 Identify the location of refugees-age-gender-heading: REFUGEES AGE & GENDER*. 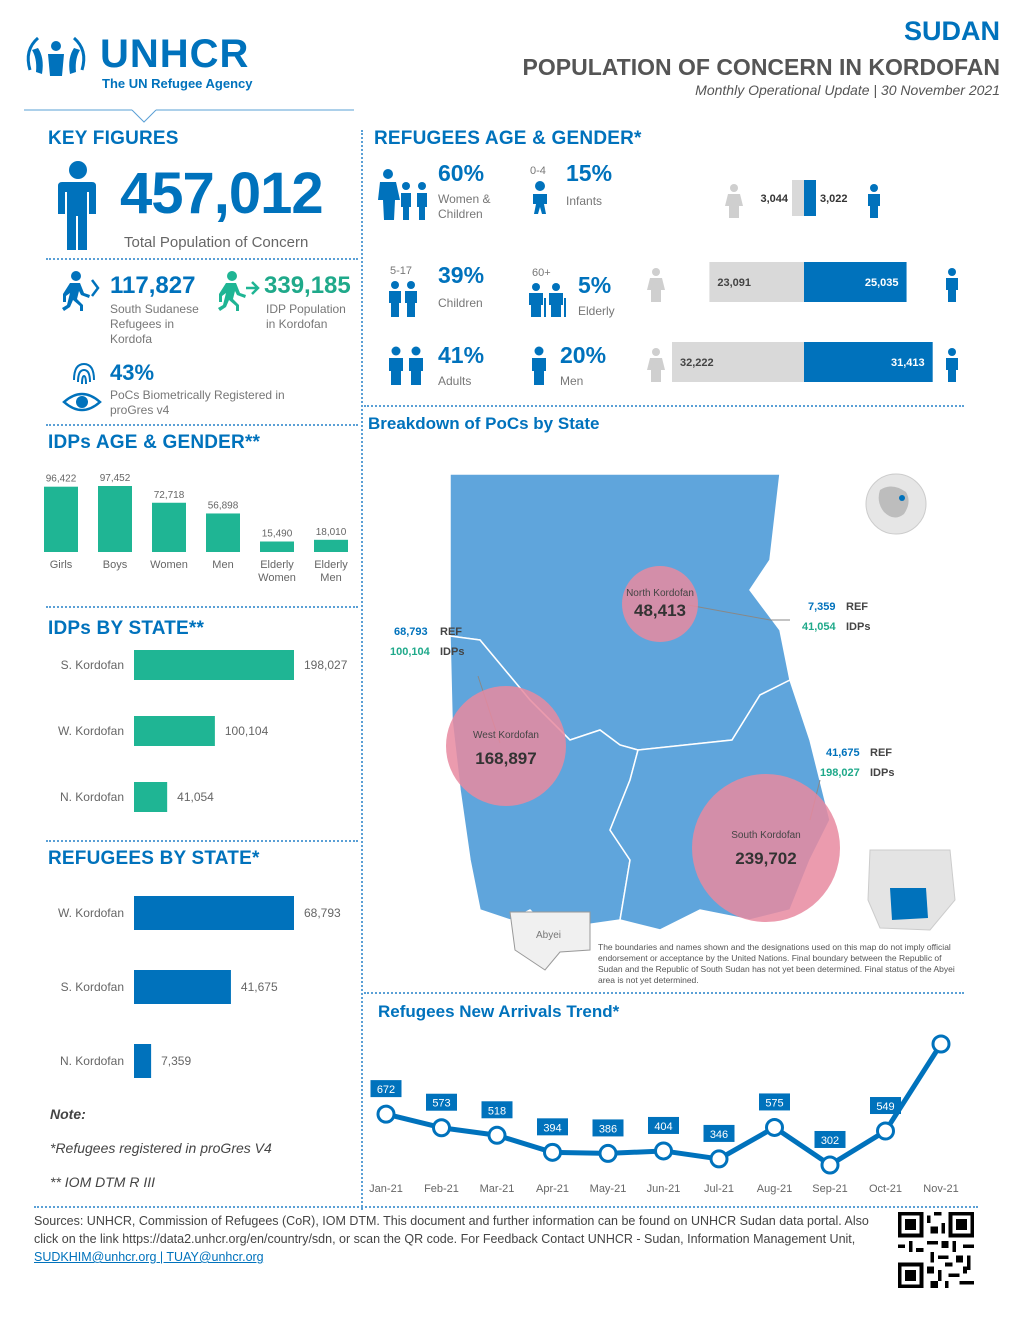
(508, 138).